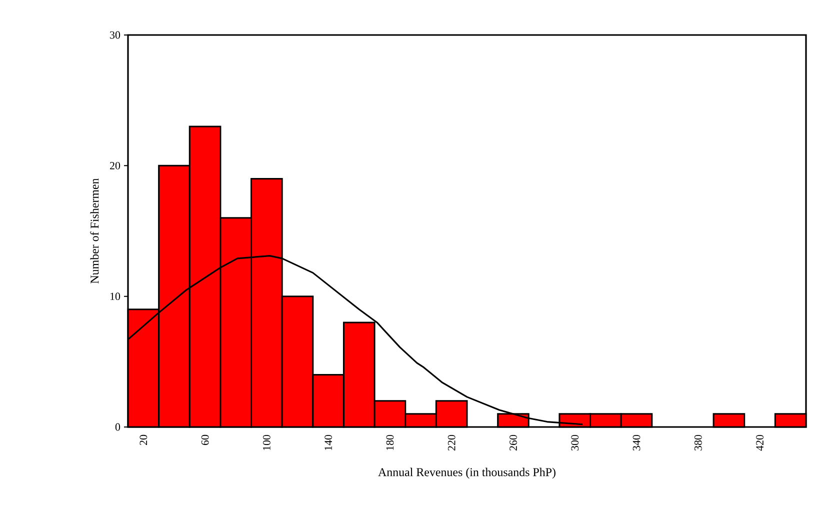  I want to click on x-tick-label: 340, so click(636, 442).